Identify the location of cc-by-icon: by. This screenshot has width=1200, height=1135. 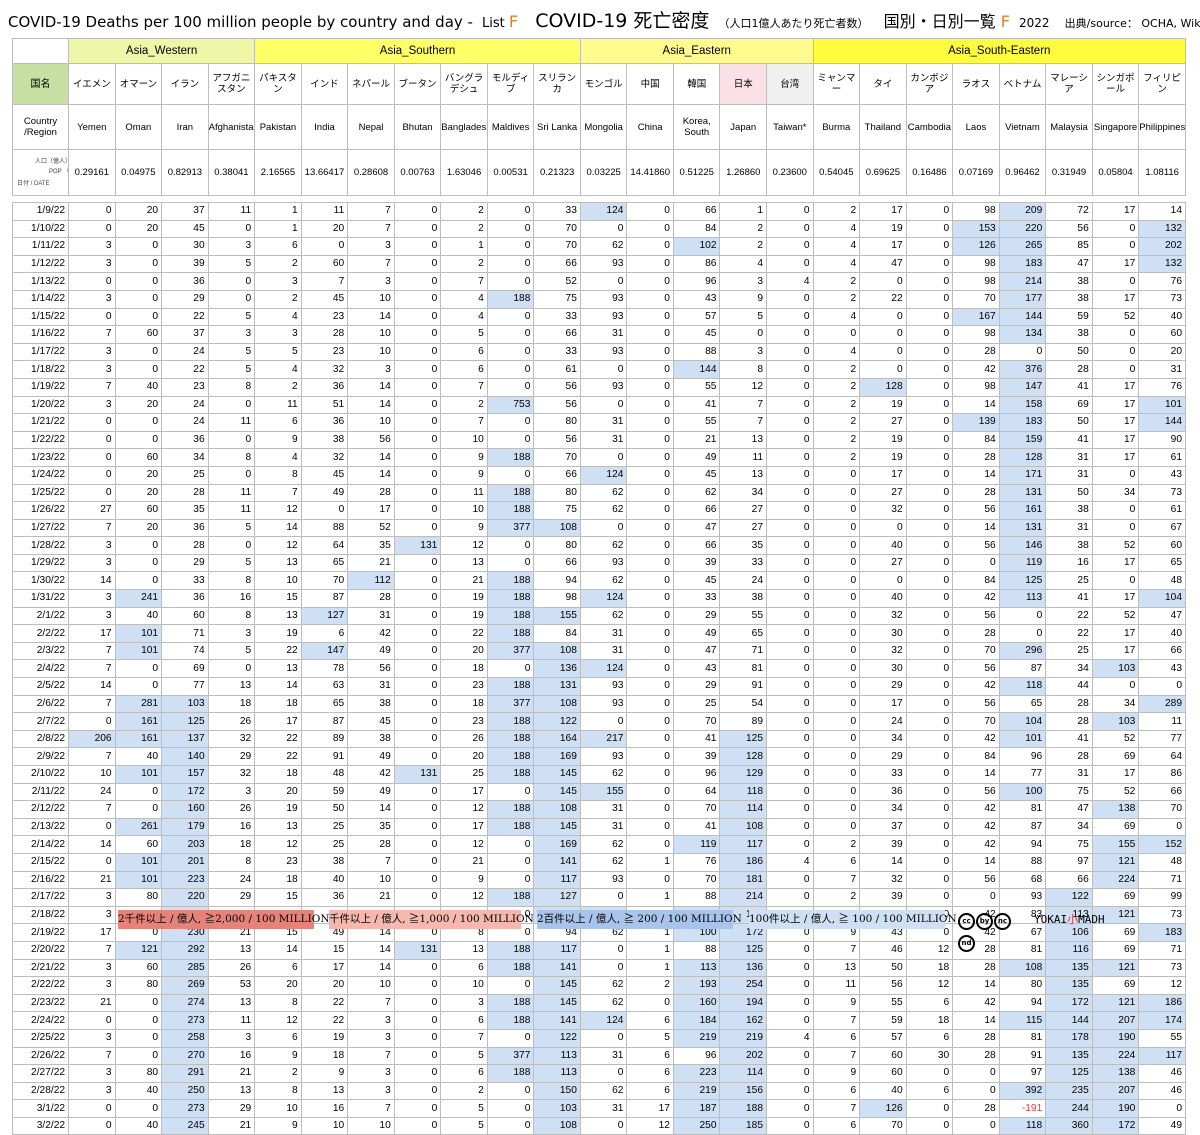
(984, 921).